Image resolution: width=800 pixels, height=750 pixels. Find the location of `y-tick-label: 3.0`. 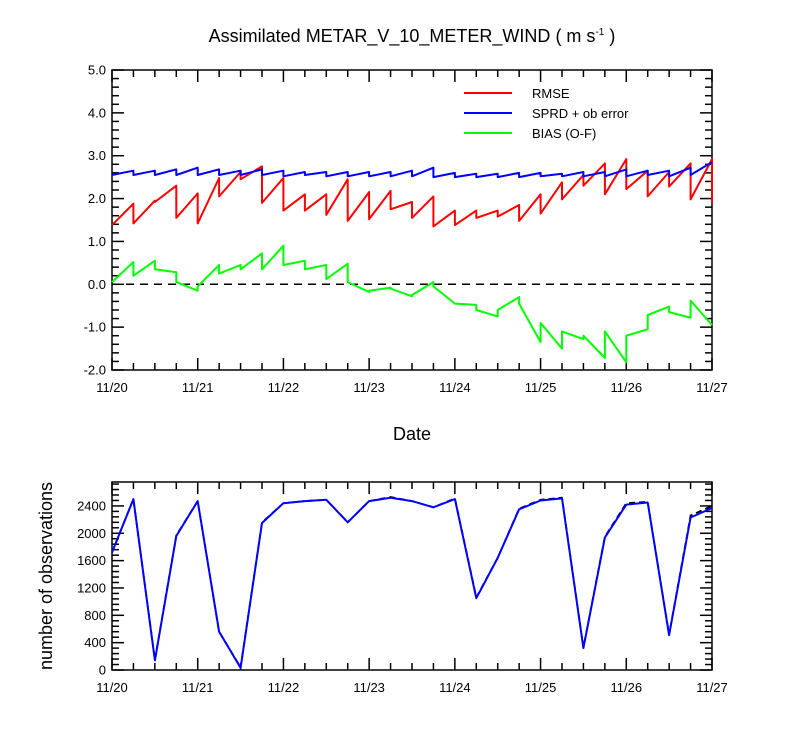

y-tick-label: 3.0 is located at coordinates (97, 155).